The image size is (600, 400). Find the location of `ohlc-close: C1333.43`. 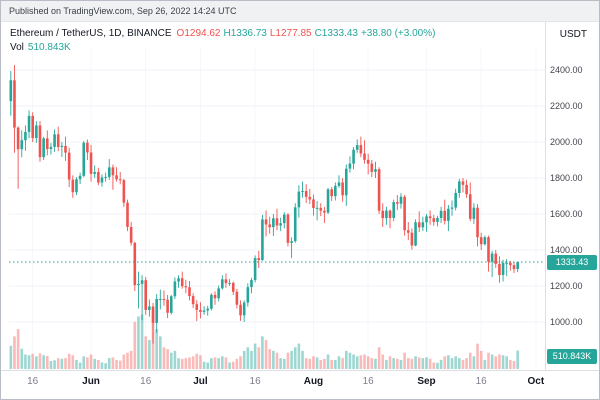

ohlc-close: C1333.43 is located at coordinates (336, 33).